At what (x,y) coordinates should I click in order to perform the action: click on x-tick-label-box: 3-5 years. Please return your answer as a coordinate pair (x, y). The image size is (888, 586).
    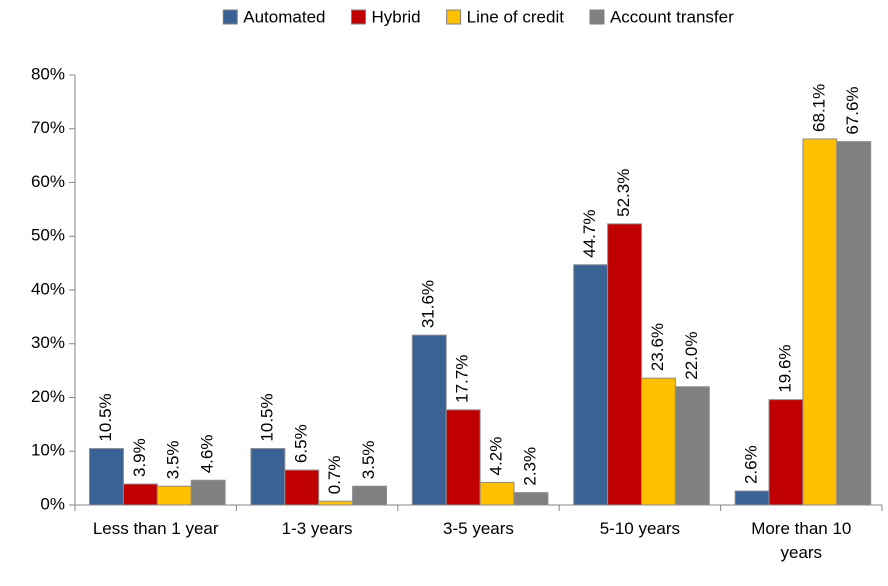
    Looking at the image, I should click on (478, 528).